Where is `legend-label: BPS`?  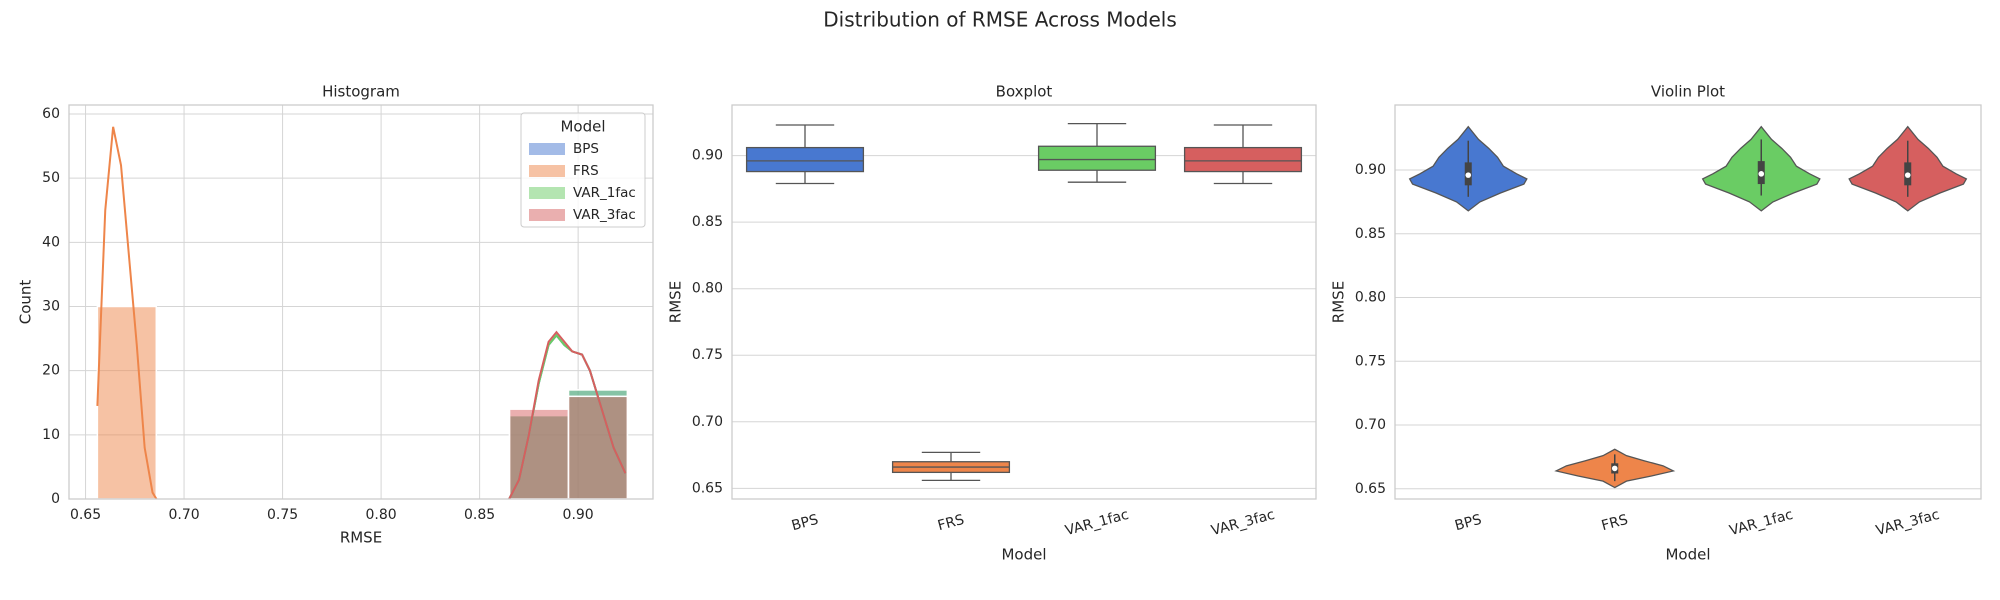
legend-label: BPS is located at coordinates (586, 149).